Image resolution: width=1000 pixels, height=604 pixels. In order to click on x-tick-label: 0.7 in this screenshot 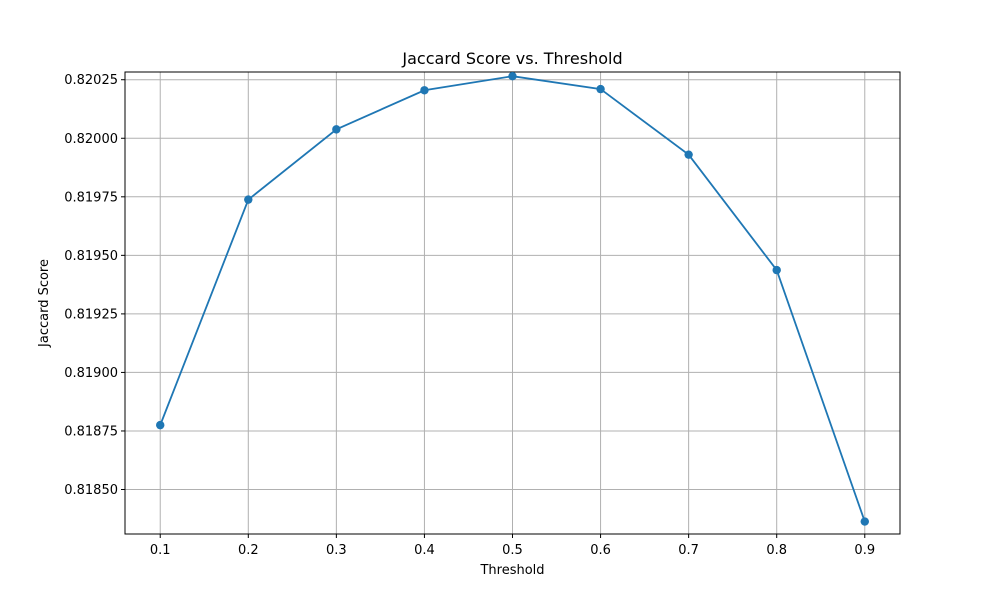, I will do `click(688, 550)`.